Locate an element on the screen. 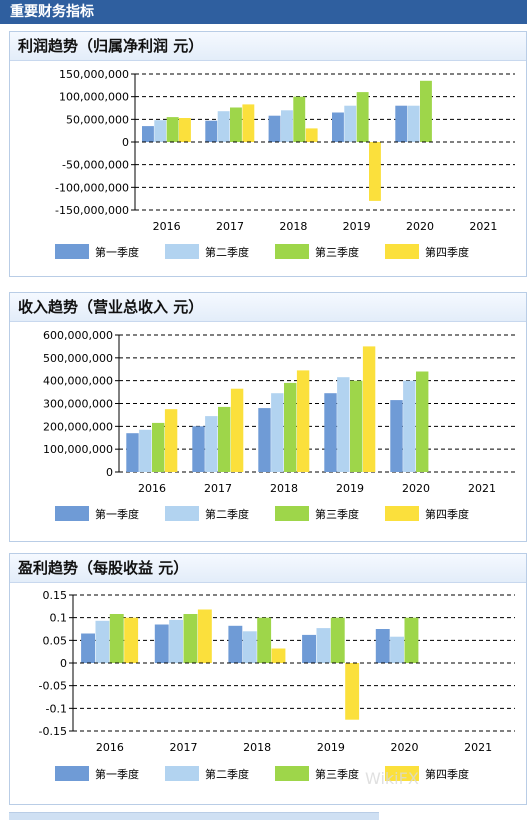 The width and height of the screenshot is (527, 820). revenue-trend-title: 收入趋势（营业总收入 元） is located at coordinates (268, 307).